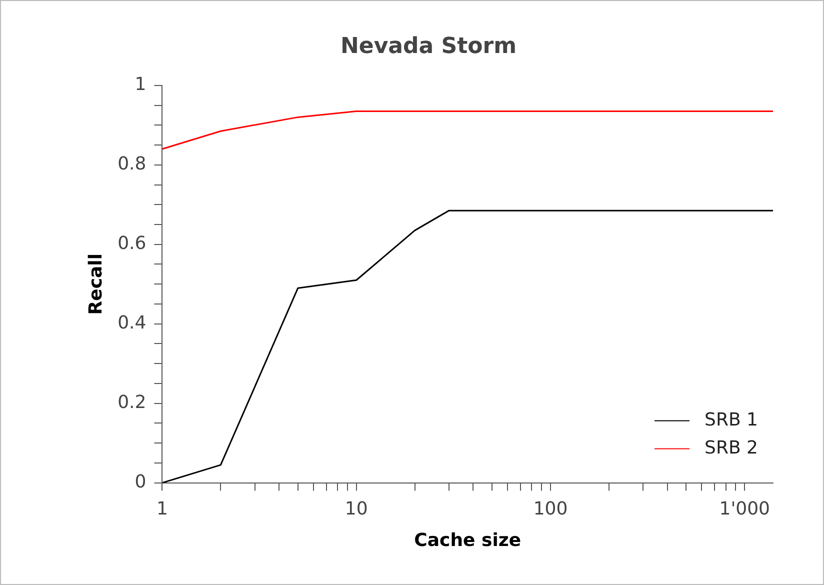 Image resolution: width=824 pixels, height=585 pixels. Describe the element at coordinates (731, 447) in the screenshot. I see `legend-label: SRB 2` at that location.